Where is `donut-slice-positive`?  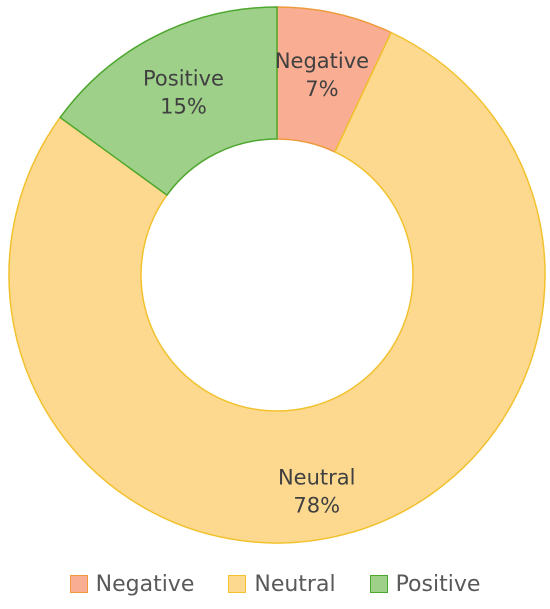
donut-slice-positive is located at coordinates (168, 101).